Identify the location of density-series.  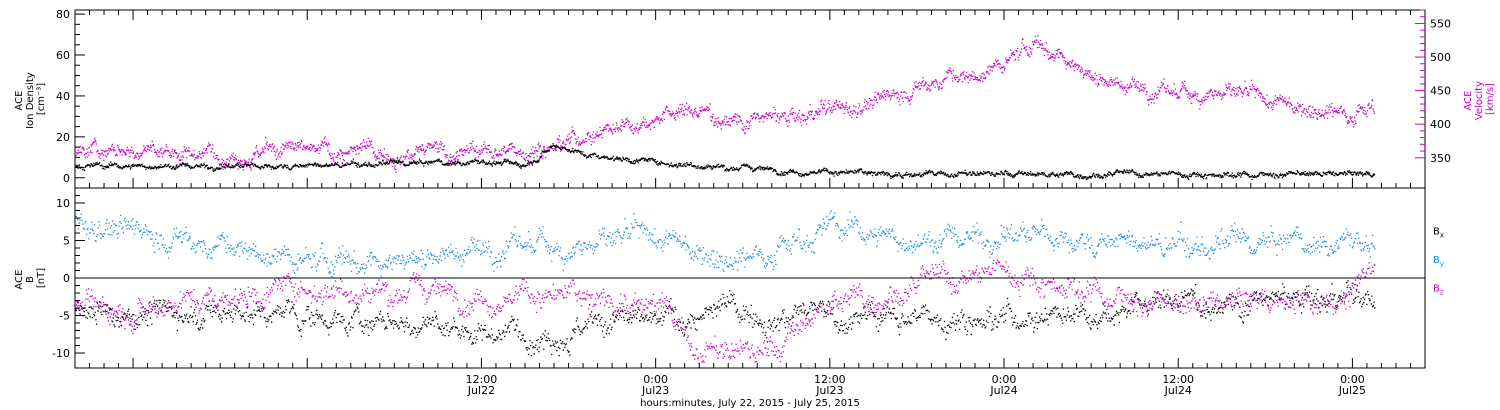
(725, 161).